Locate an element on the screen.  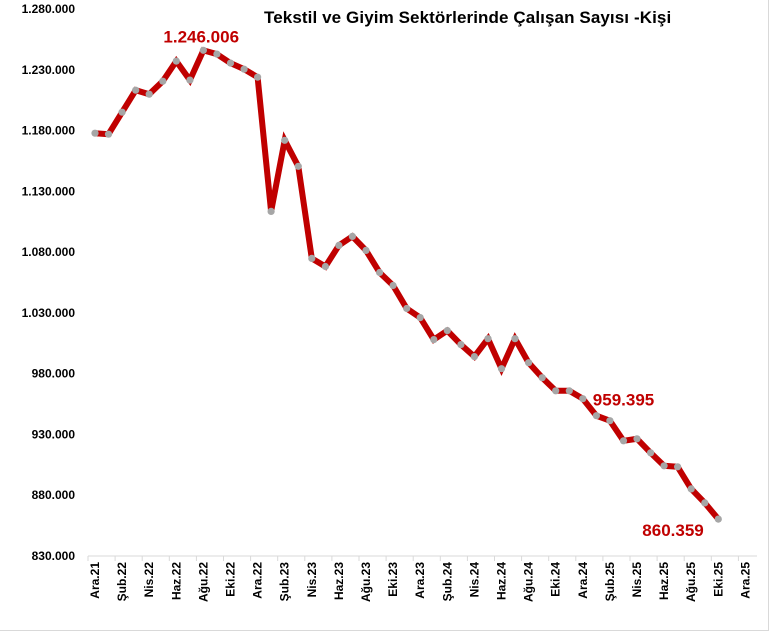
x-tick-label: Eki.24 is located at coordinates (556, 579).